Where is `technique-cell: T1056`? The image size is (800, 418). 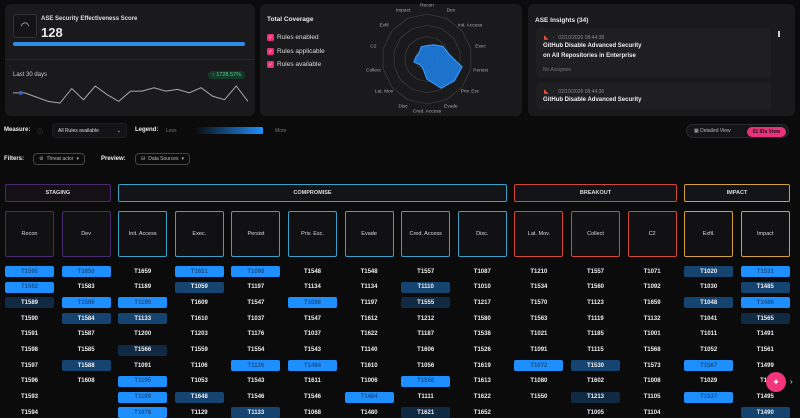
technique-cell: T1056 is located at coordinates (426, 365).